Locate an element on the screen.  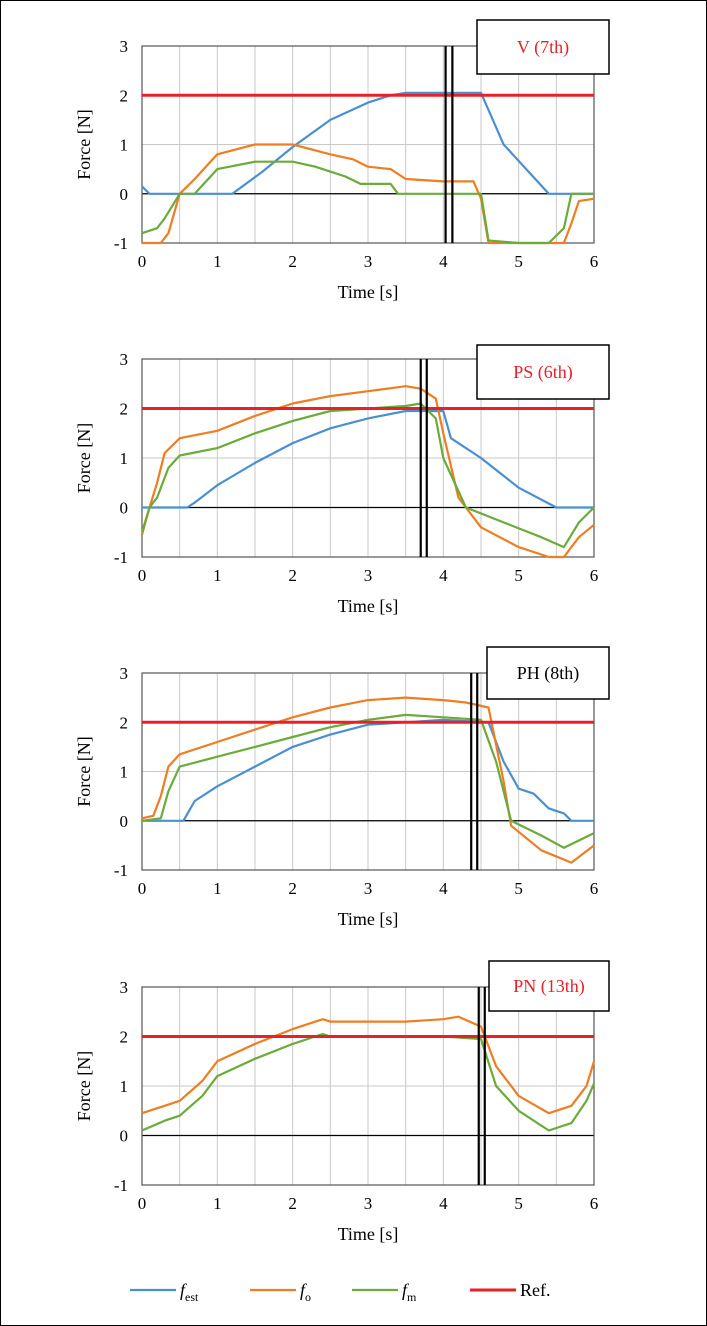
chart-title: PH (8th) is located at coordinates (548, 673).